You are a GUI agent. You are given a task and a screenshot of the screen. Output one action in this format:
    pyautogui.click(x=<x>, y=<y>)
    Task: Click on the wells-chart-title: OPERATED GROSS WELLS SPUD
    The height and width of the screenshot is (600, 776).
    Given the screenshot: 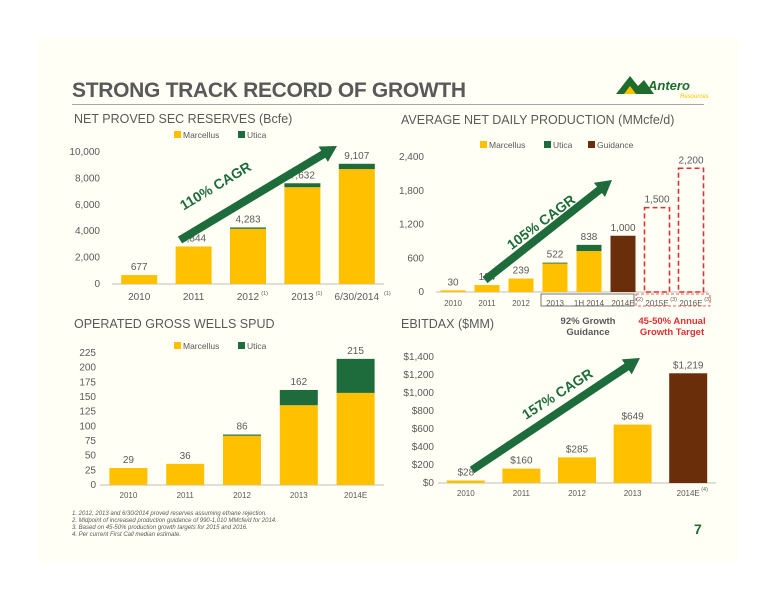 What is the action you would take?
    pyautogui.click(x=174, y=324)
    